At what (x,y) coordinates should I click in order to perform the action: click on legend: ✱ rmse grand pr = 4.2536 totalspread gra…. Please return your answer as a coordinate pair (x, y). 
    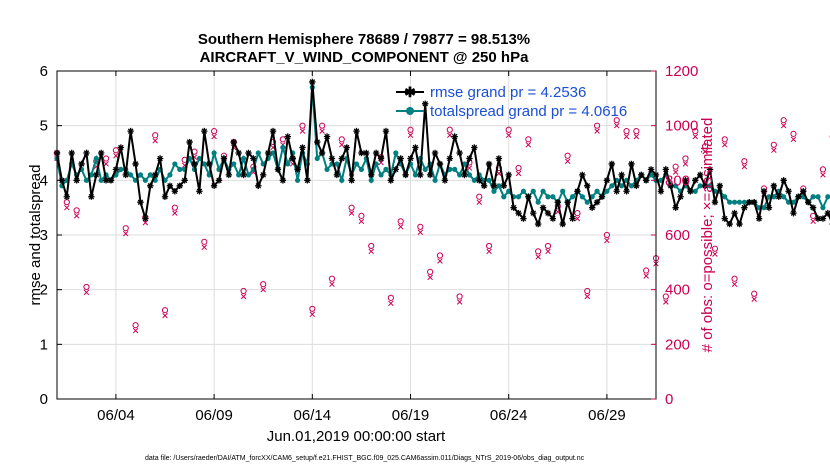
    Looking at the image, I should click on (511, 102).